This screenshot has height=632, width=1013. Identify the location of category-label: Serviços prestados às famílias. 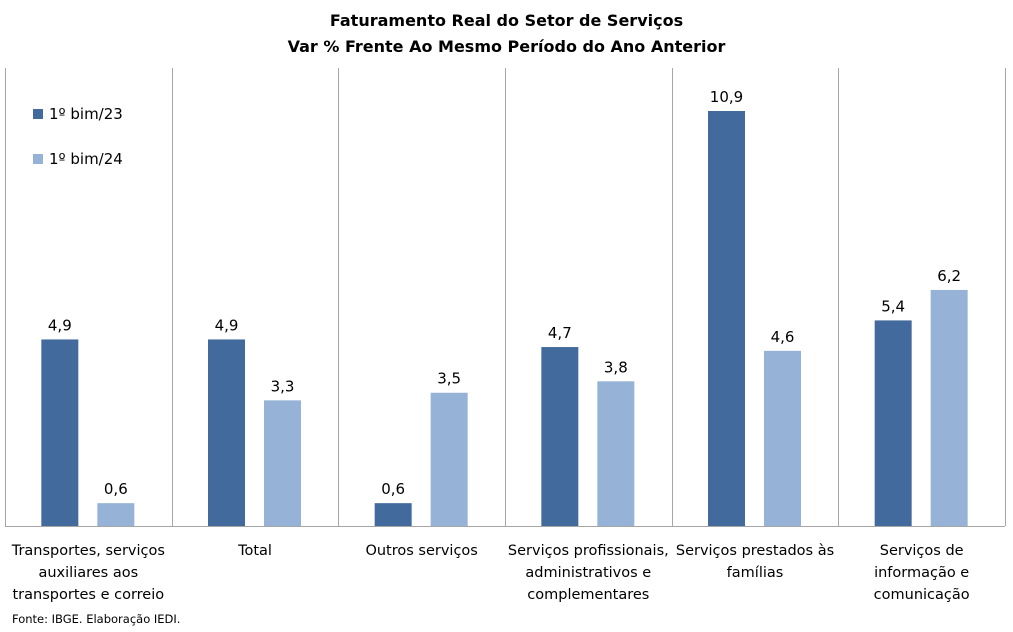
(755, 562).